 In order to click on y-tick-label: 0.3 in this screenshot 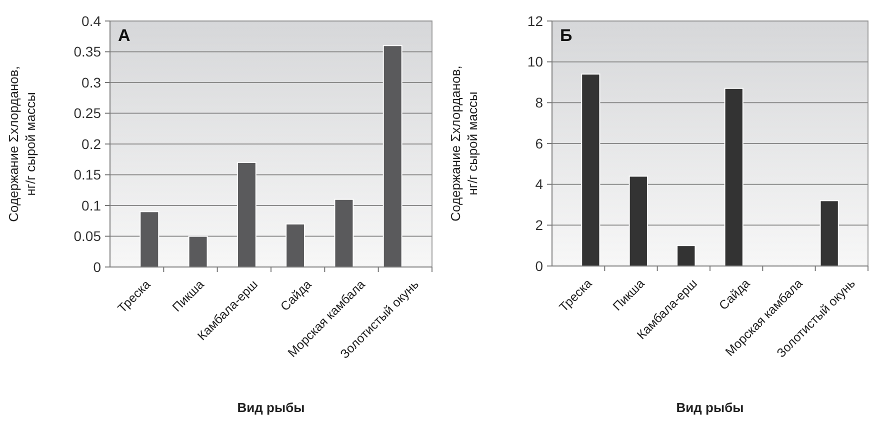, I will do `click(92, 82)`.